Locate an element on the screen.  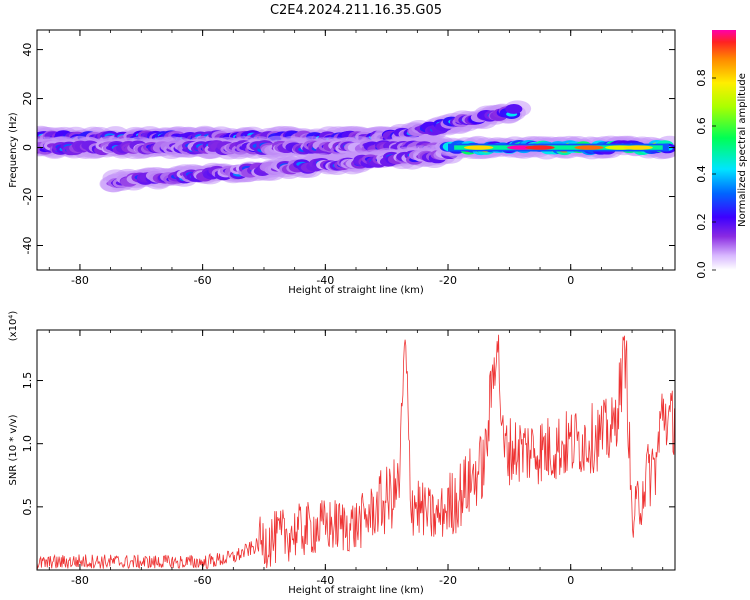
colorbar-ticks: 0.0 0.2 0.4 0.6 0.8 is located at coordinates (705, 174).